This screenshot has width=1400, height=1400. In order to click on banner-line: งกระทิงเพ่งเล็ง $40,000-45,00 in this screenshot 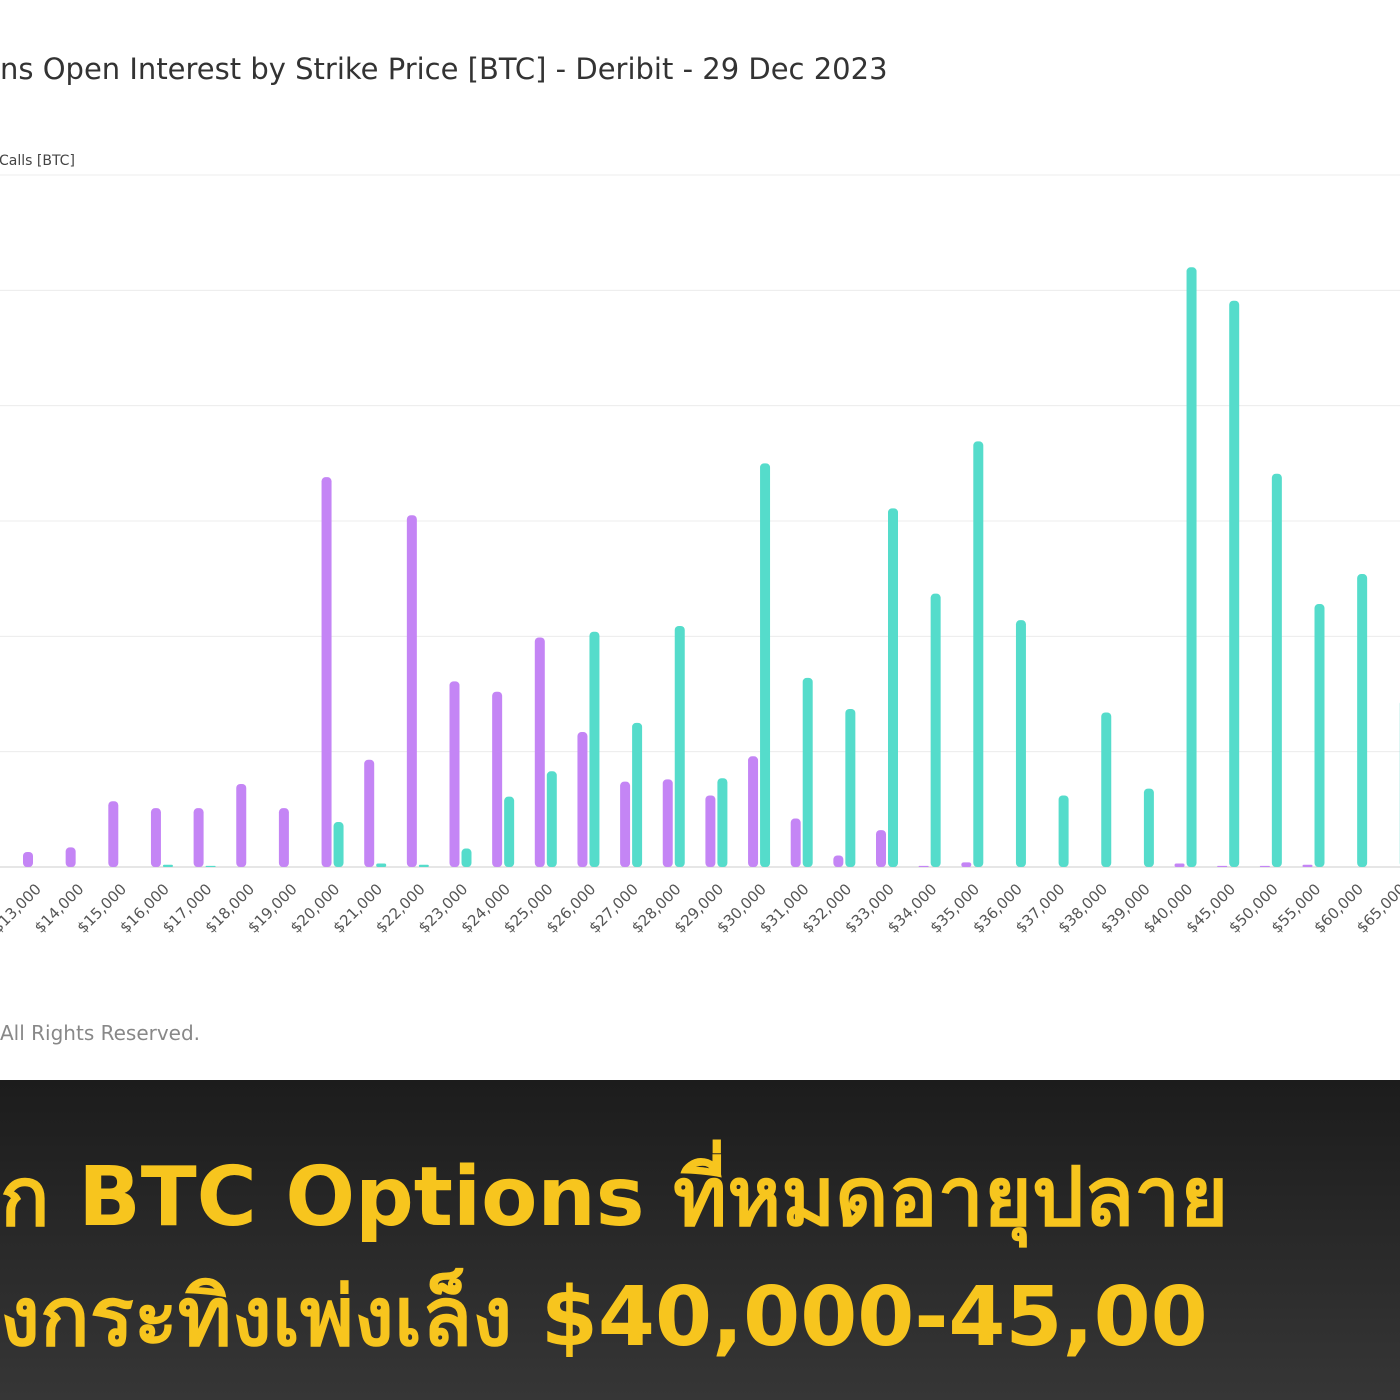, I will do `click(604, 1316)`.